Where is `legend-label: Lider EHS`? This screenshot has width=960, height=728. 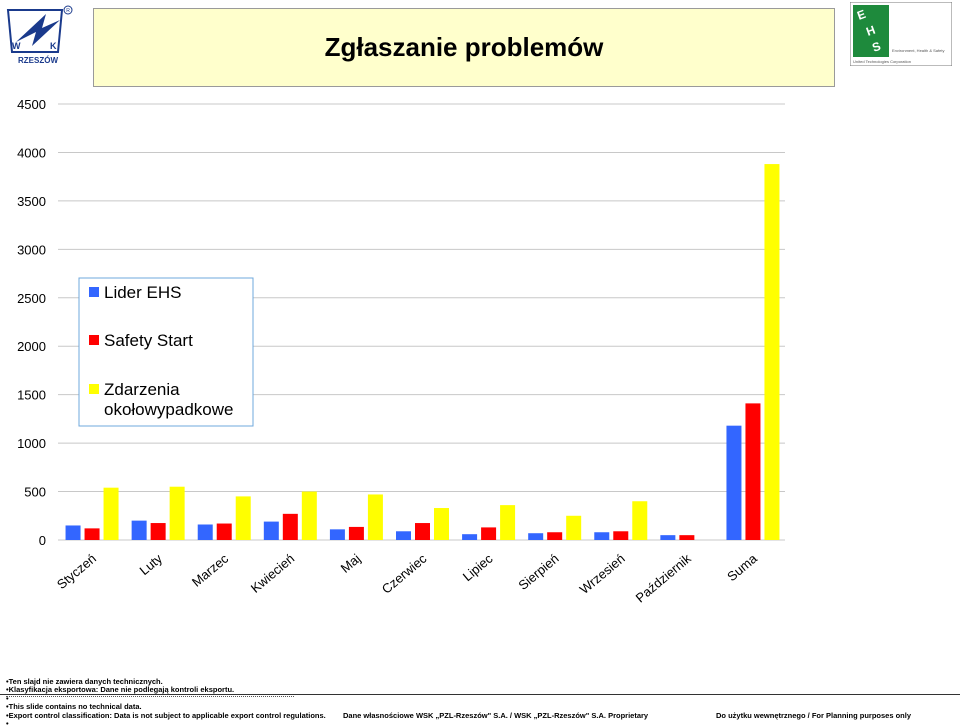 legend-label: Lider EHS is located at coordinates (142, 292).